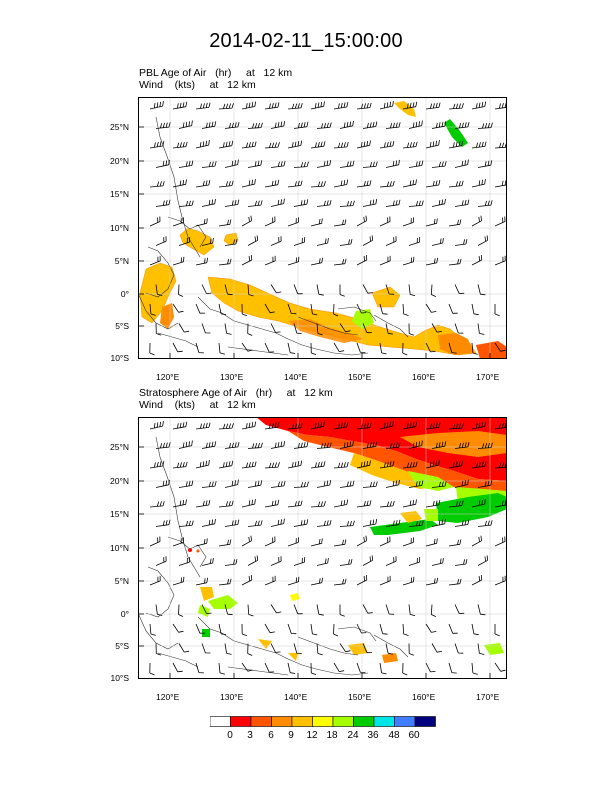  What do you see at coordinates (230, 735) in the screenshot?
I see `colorbar-label: 0` at bounding box center [230, 735].